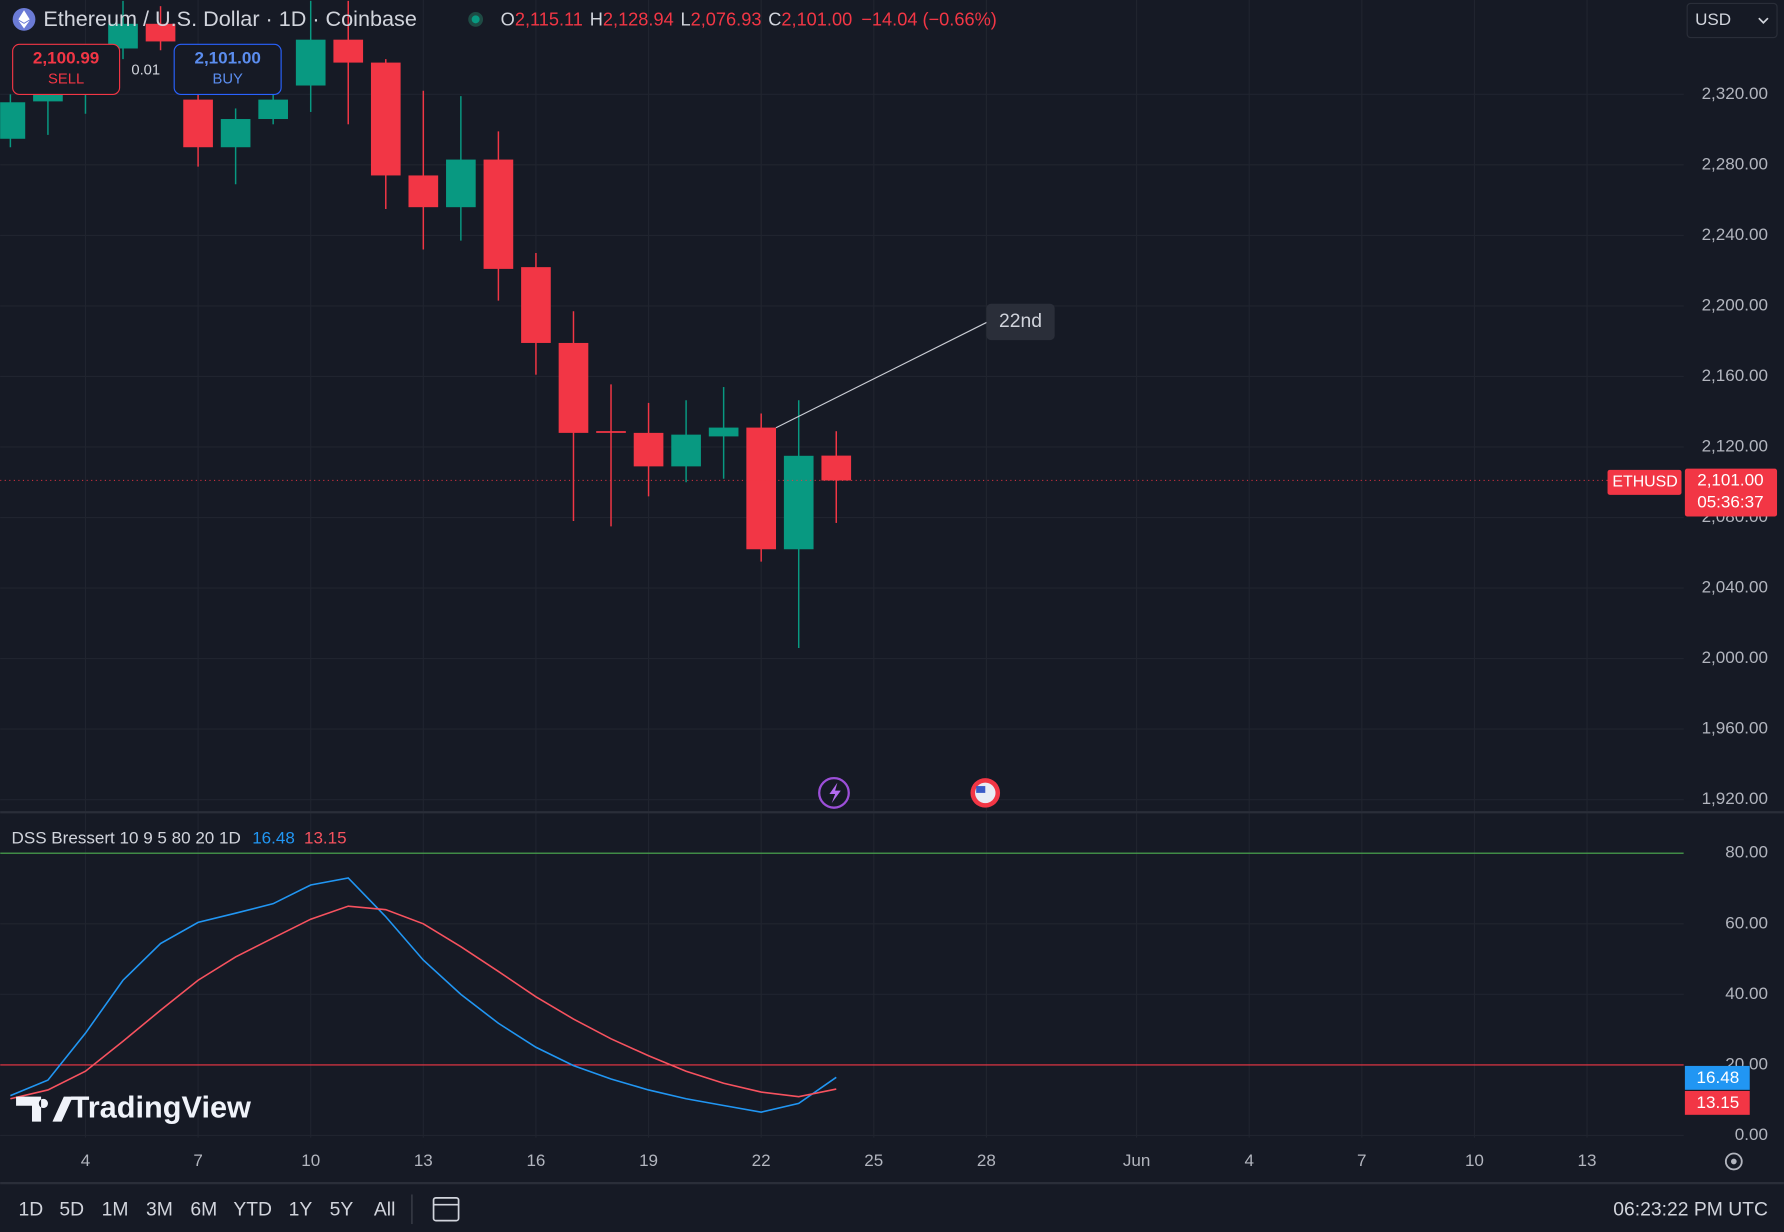  Describe the element at coordinates (384, 1209) in the screenshot. I see `range-button: All` at that location.